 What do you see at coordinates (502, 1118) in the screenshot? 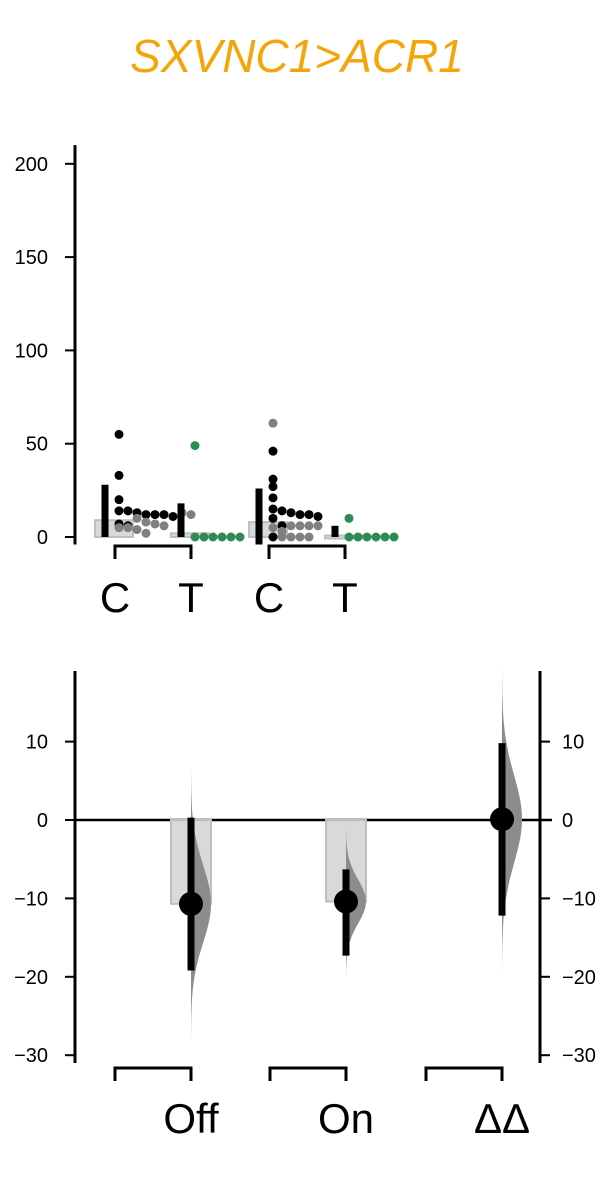
I see `effect-label: ΔΔ` at bounding box center [502, 1118].